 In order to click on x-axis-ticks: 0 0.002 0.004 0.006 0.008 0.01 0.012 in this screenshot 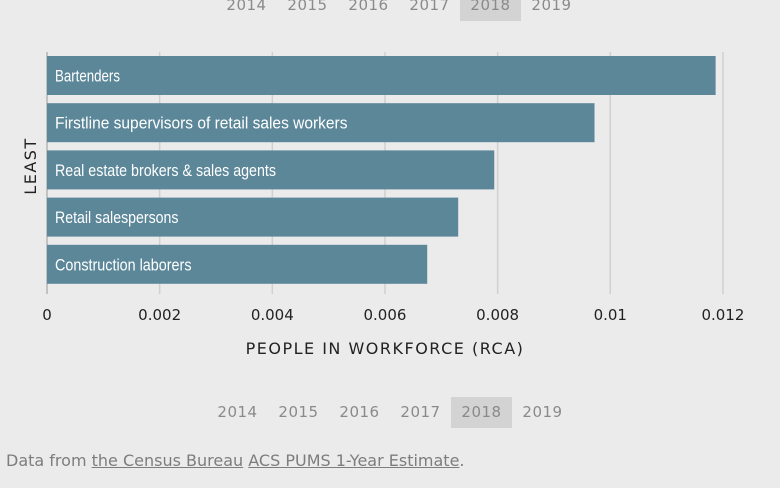, I will do `click(393, 315)`.